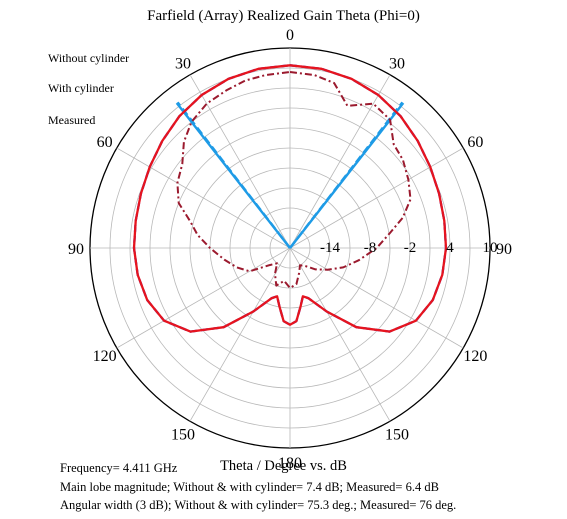  What do you see at coordinates (290, 35) in the screenshot?
I see `angle-tick-label: 0` at bounding box center [290, 35].